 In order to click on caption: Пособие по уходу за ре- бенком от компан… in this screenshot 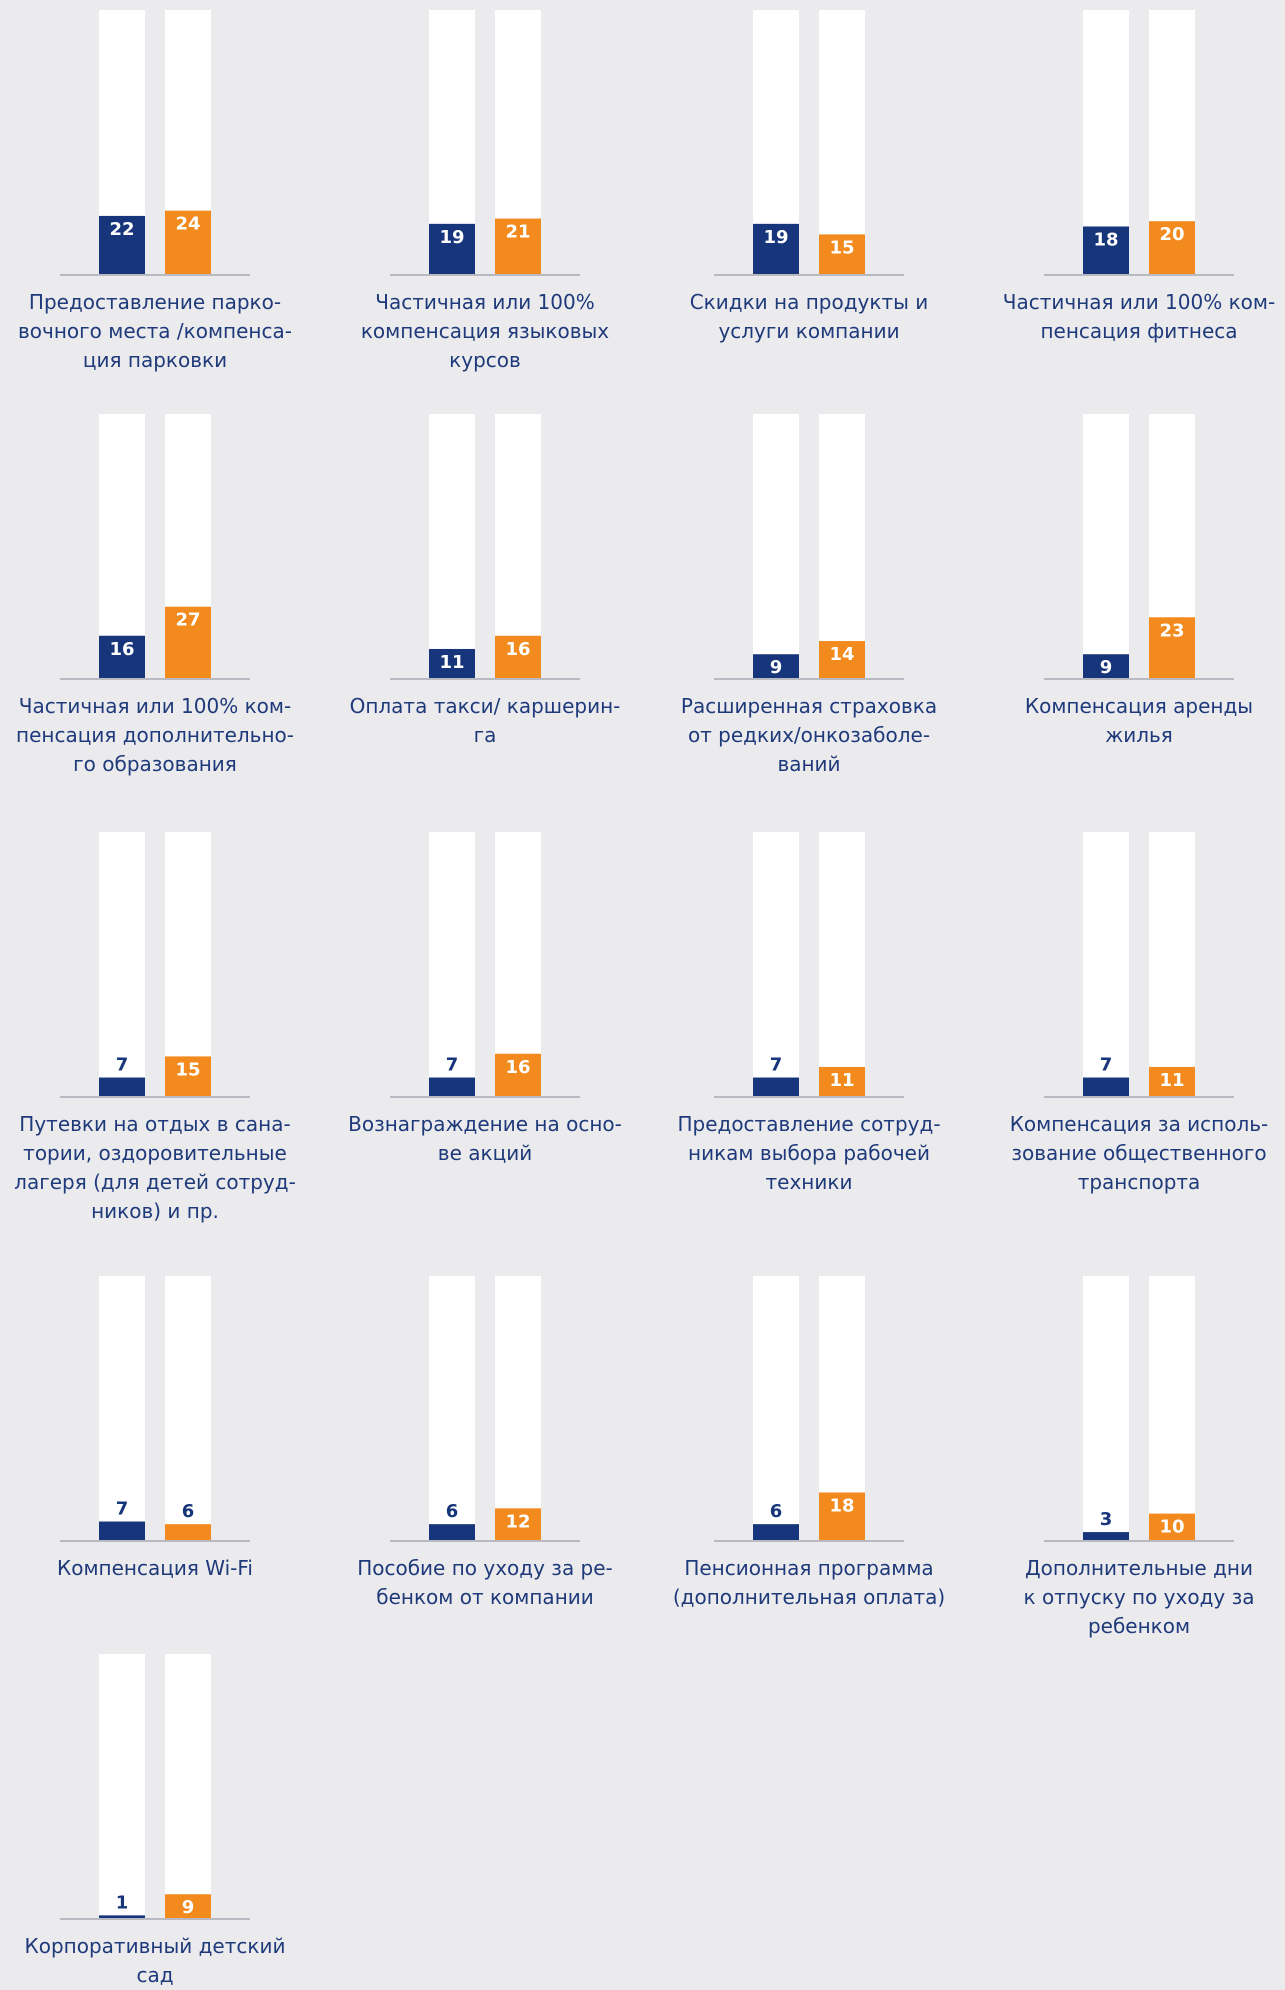, I will do `click(485, 1582)`.